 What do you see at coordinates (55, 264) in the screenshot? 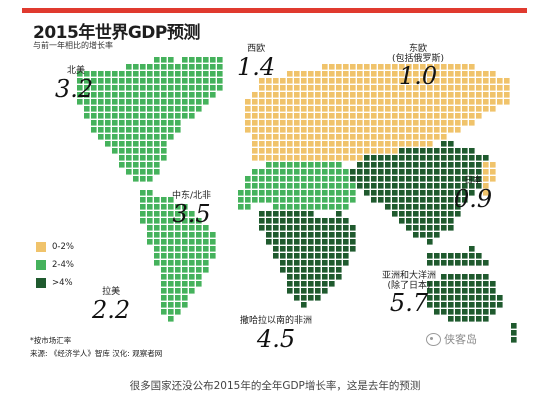
I see `legend-item-mid: 2-4%` at bounding box center [55, 264].